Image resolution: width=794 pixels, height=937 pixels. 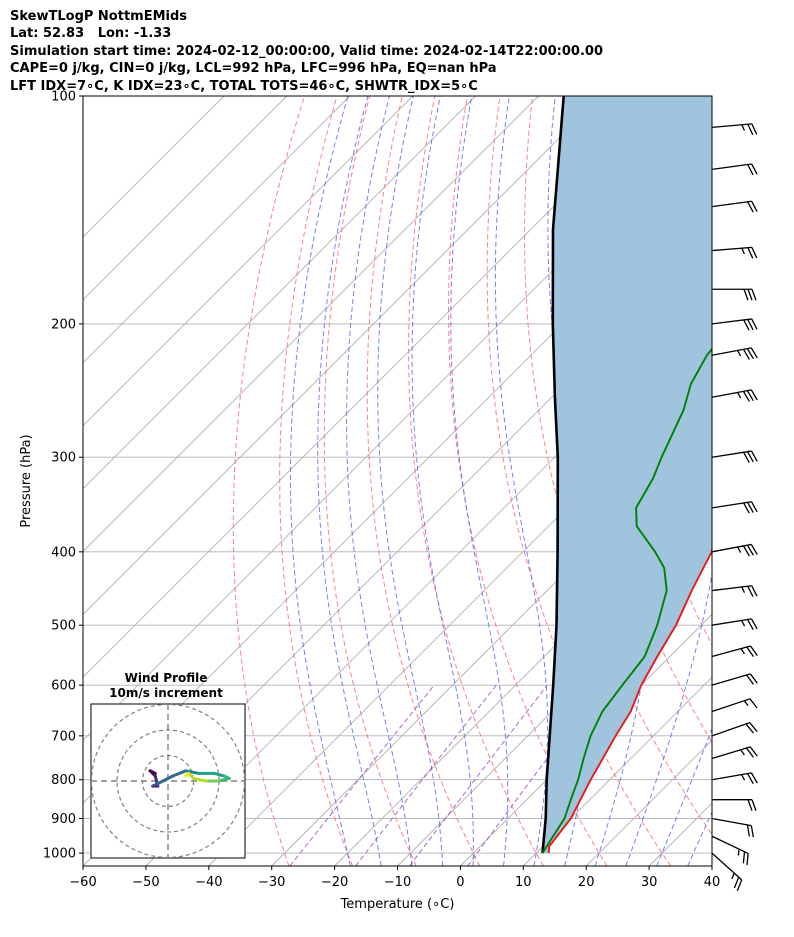 I want to click on y-tick-label: 600, so click(x=63, y=686).